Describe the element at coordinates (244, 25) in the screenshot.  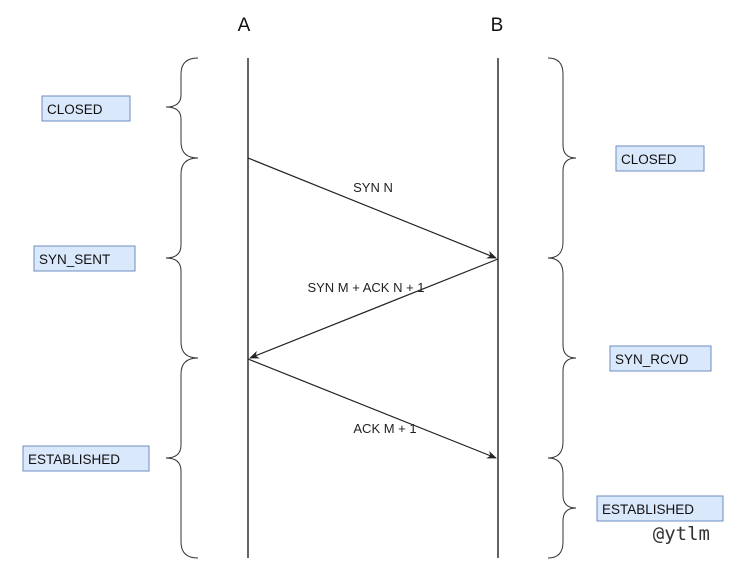
I see `host-a-label: A` at that location.